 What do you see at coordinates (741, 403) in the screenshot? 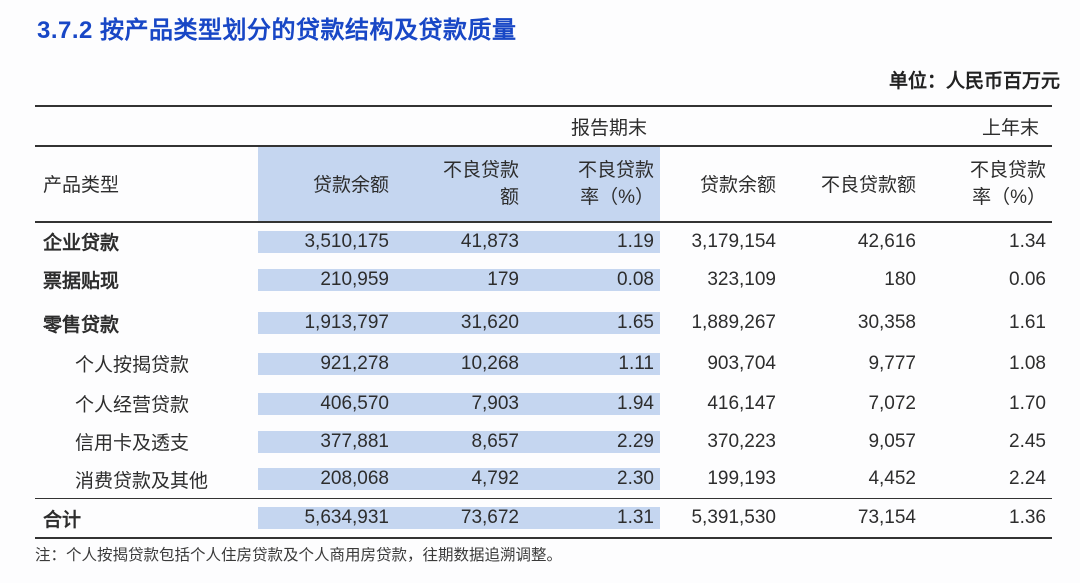
I see `previous-balance-cell: 416,147` at bounding box center [741, 403].